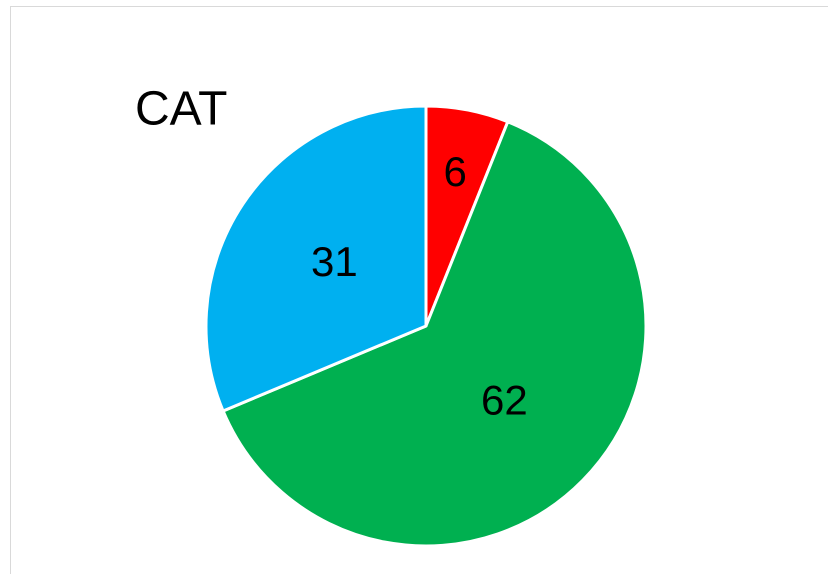  I want to click on data-label: 31, so click(334, 261).